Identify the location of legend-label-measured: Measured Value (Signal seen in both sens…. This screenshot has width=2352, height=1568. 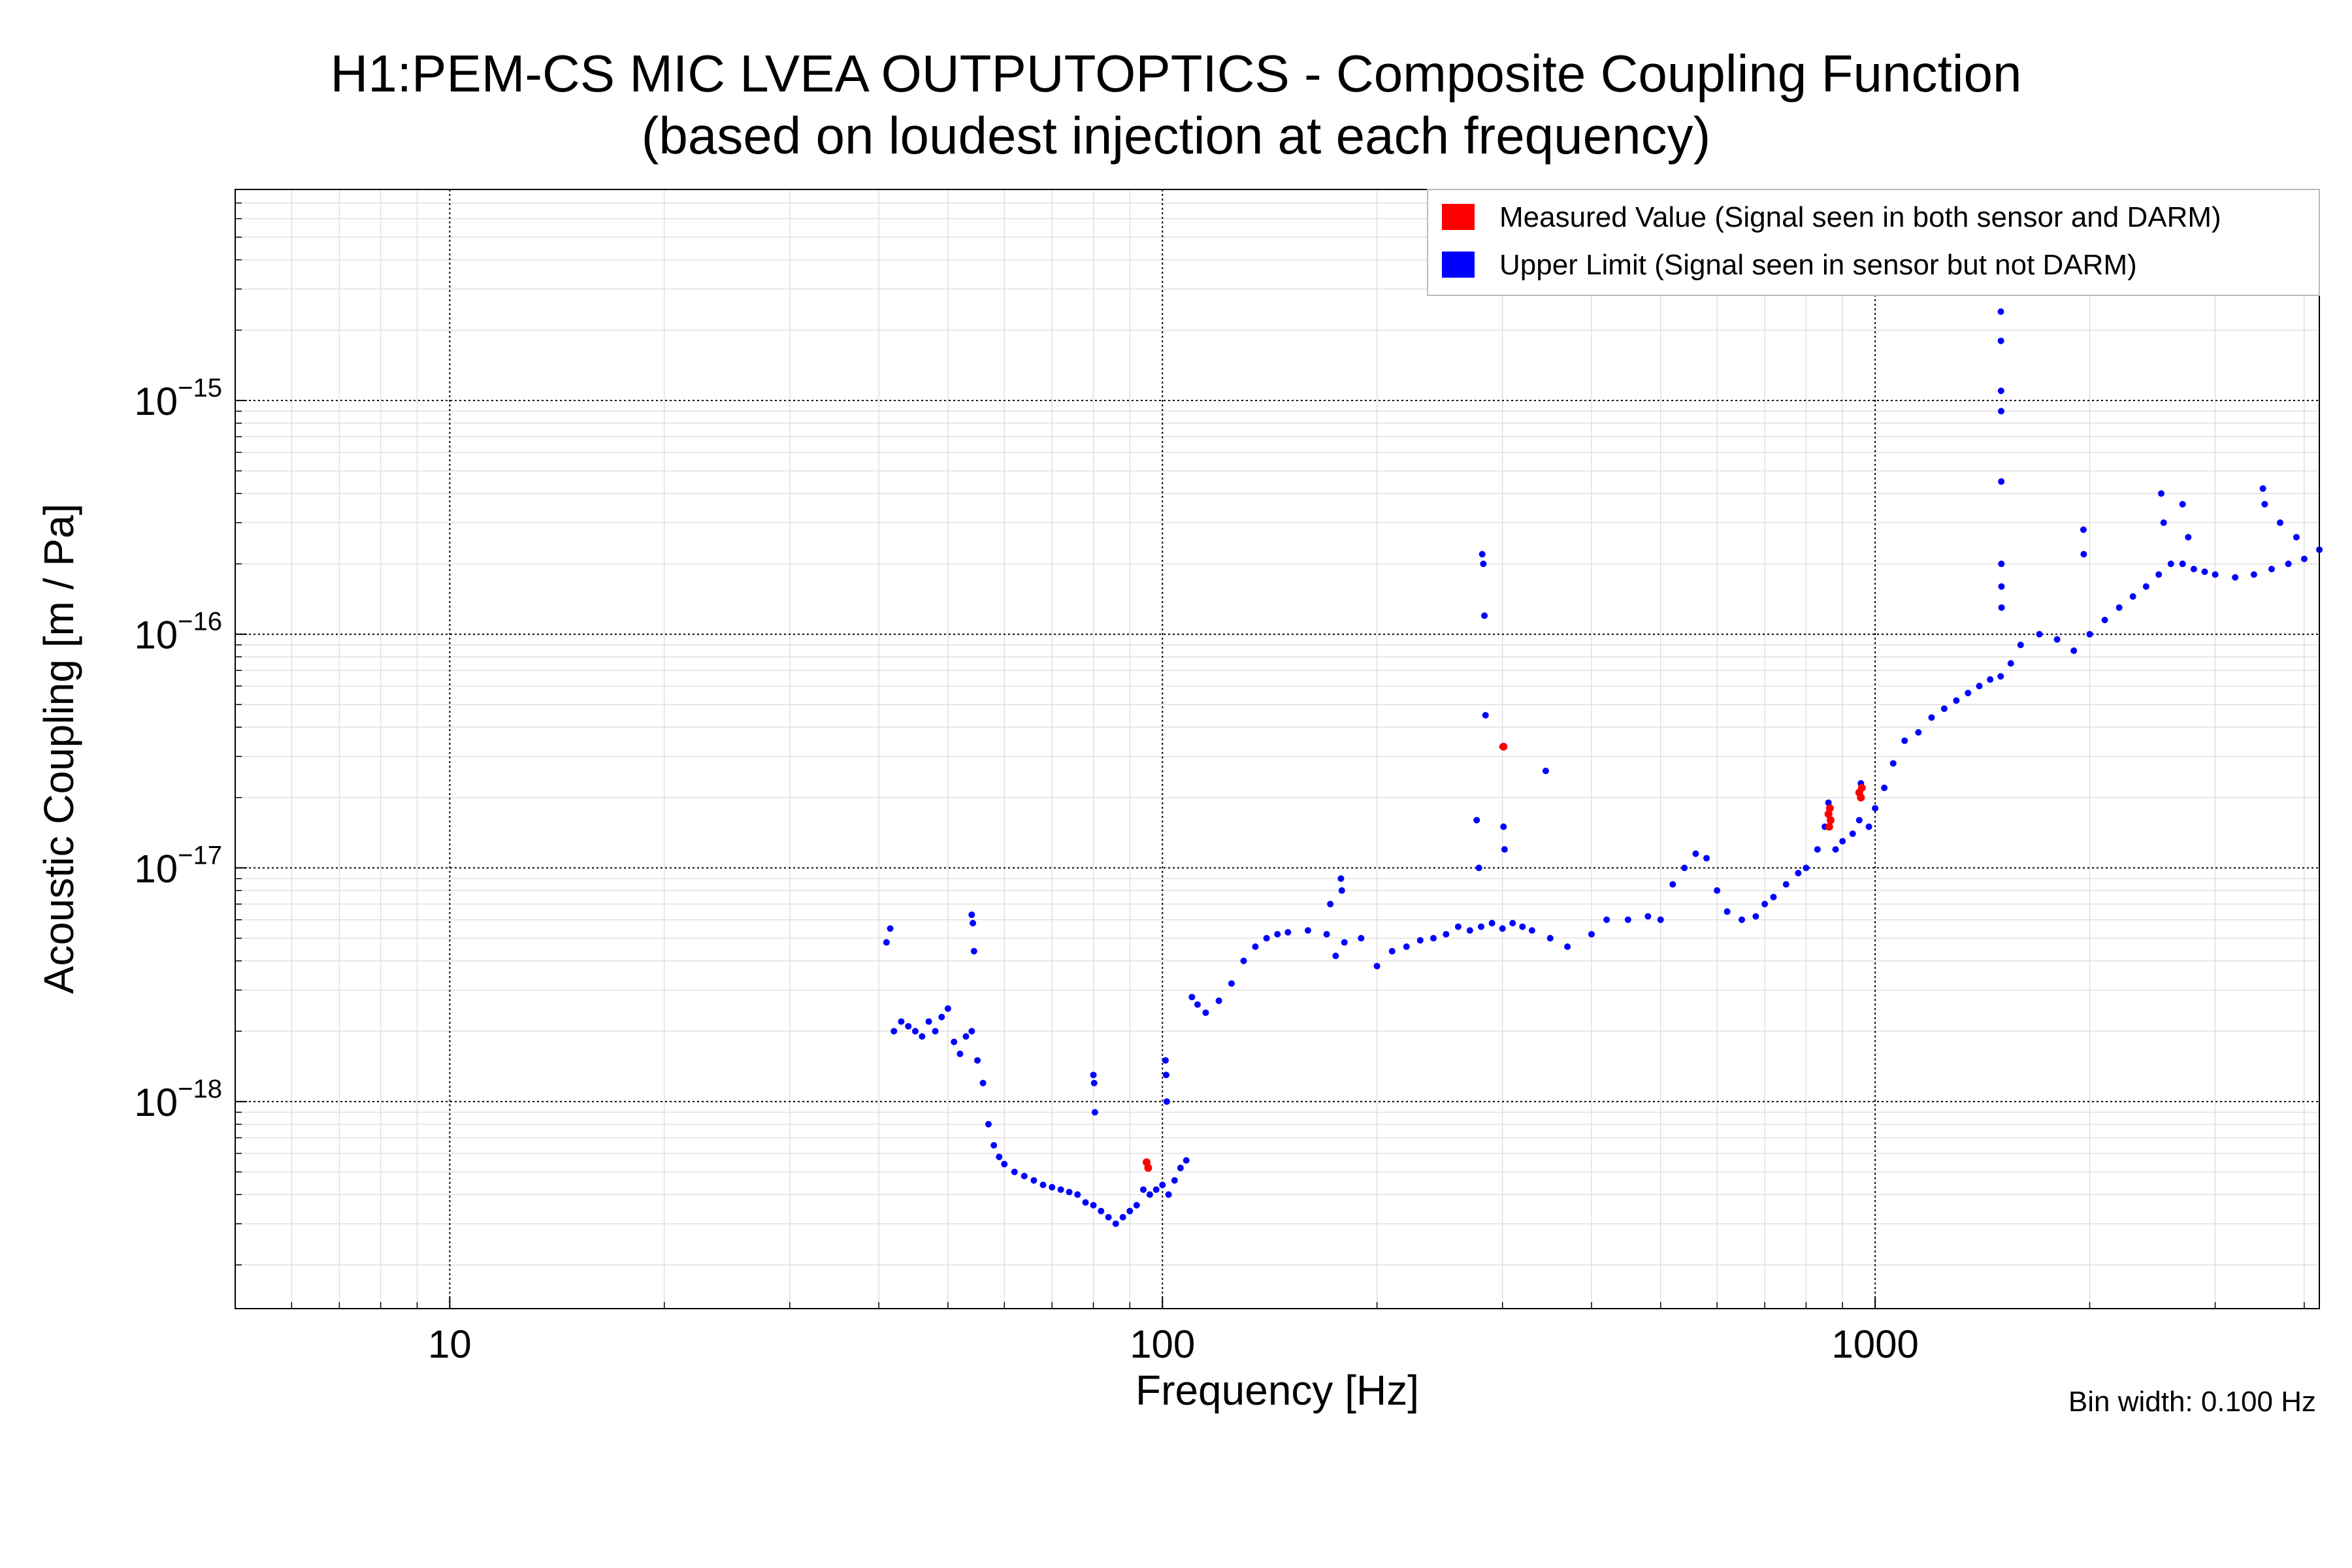
(1860, 217).